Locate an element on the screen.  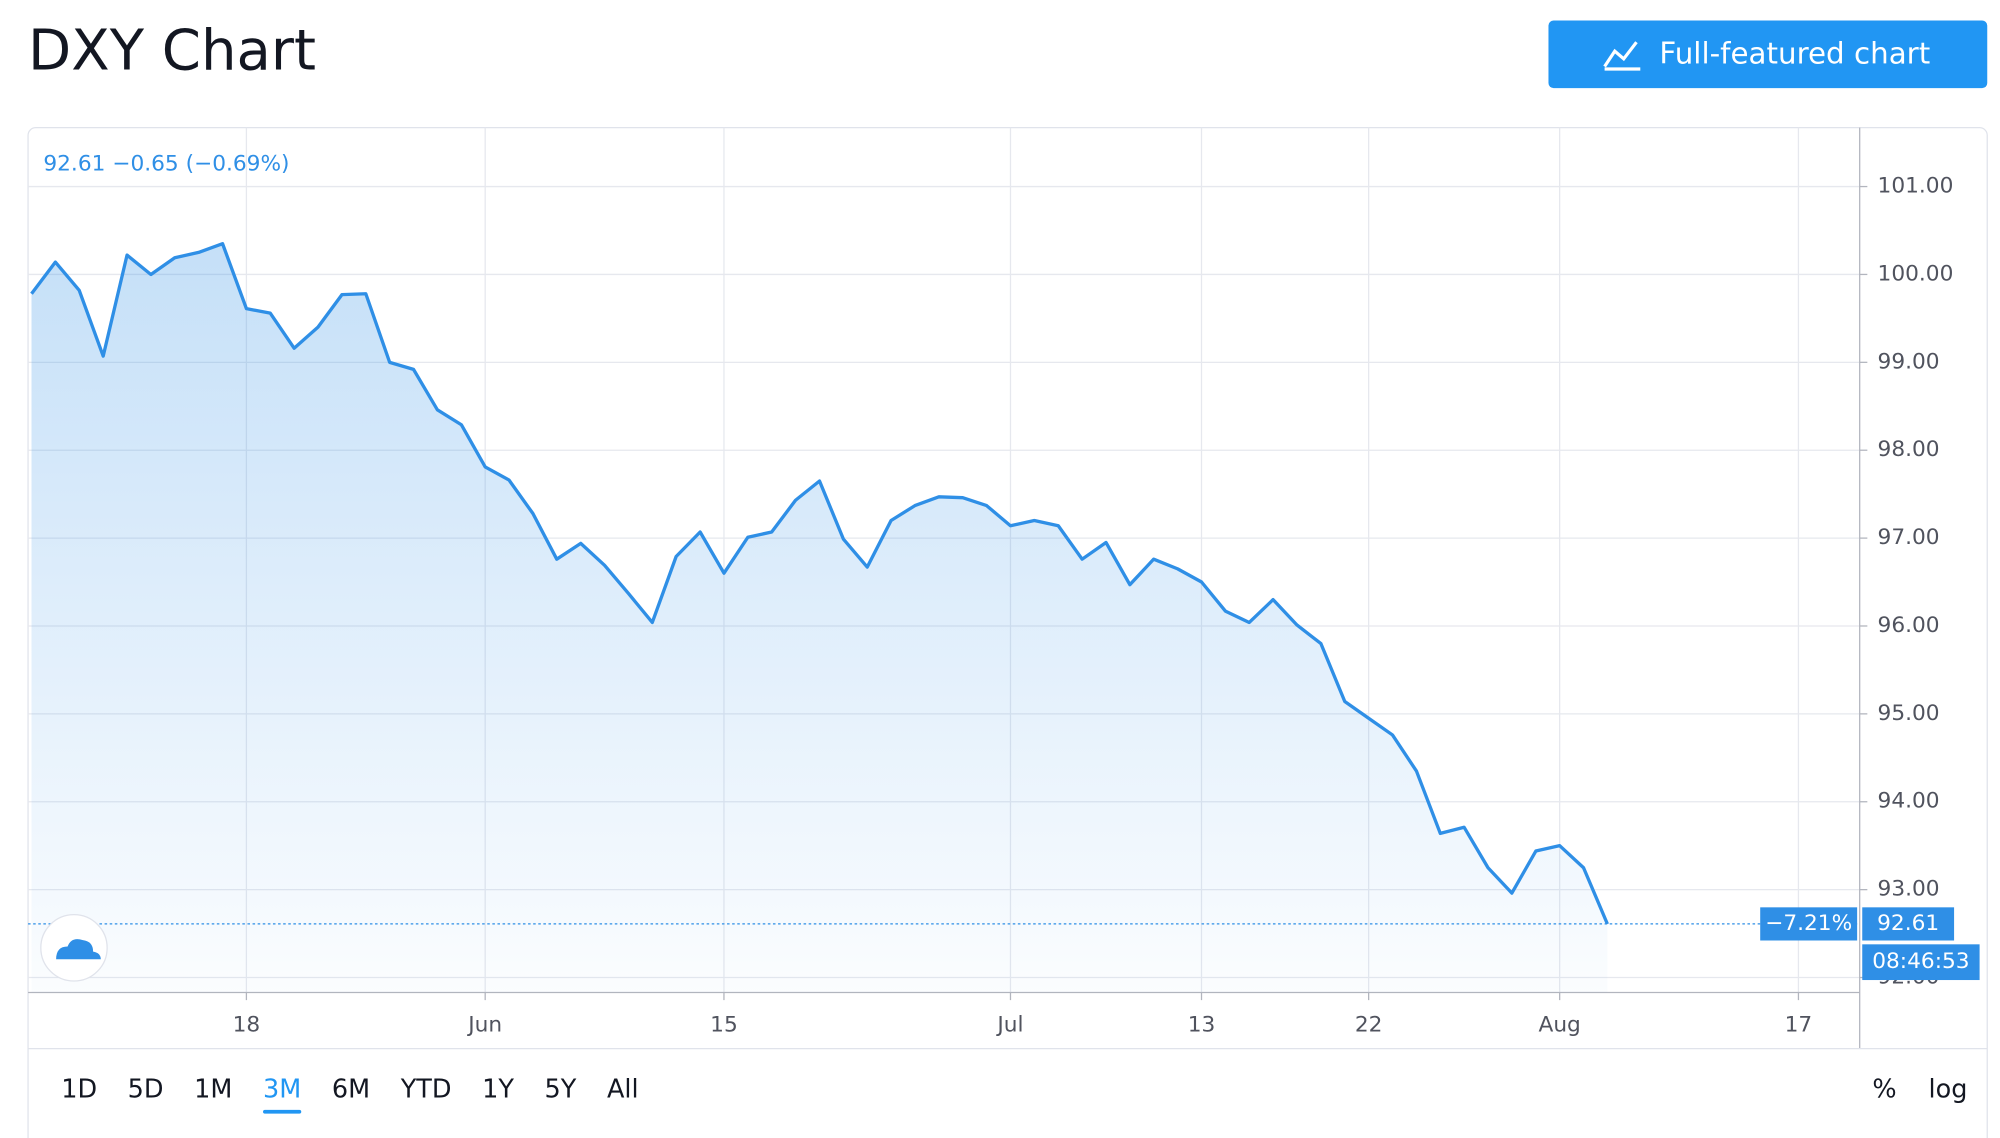
y-tick-label: 98.00 is located at coordinates (1909, 449).